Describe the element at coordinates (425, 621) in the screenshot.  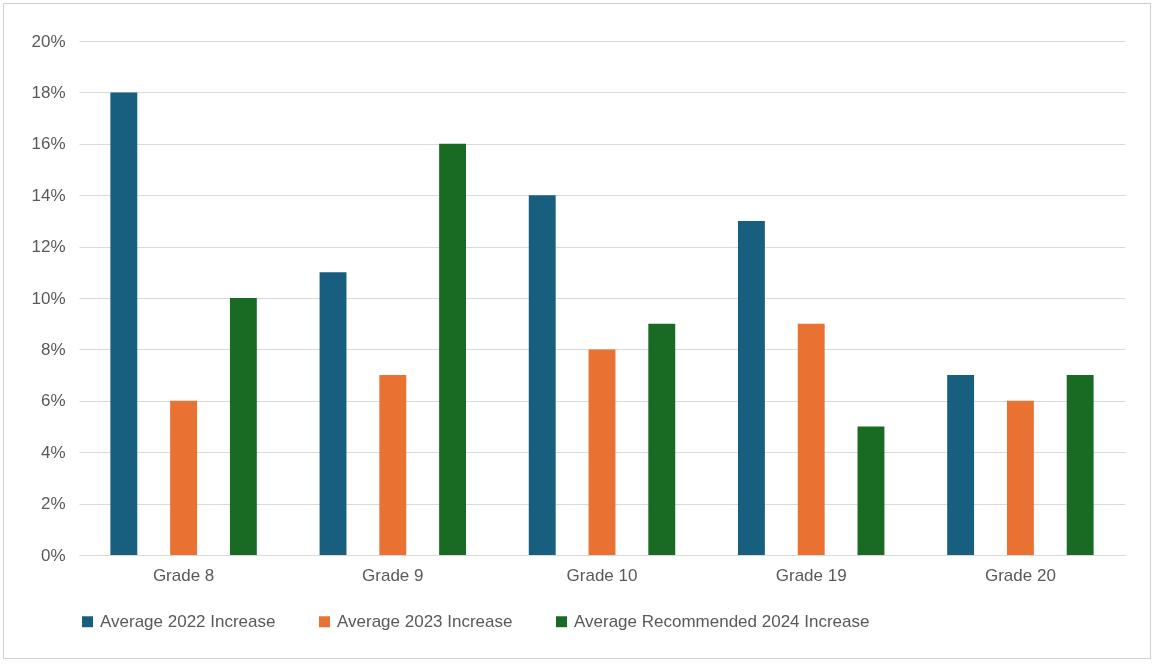
I see `legend-label: Average 2023 Increase` at that location.